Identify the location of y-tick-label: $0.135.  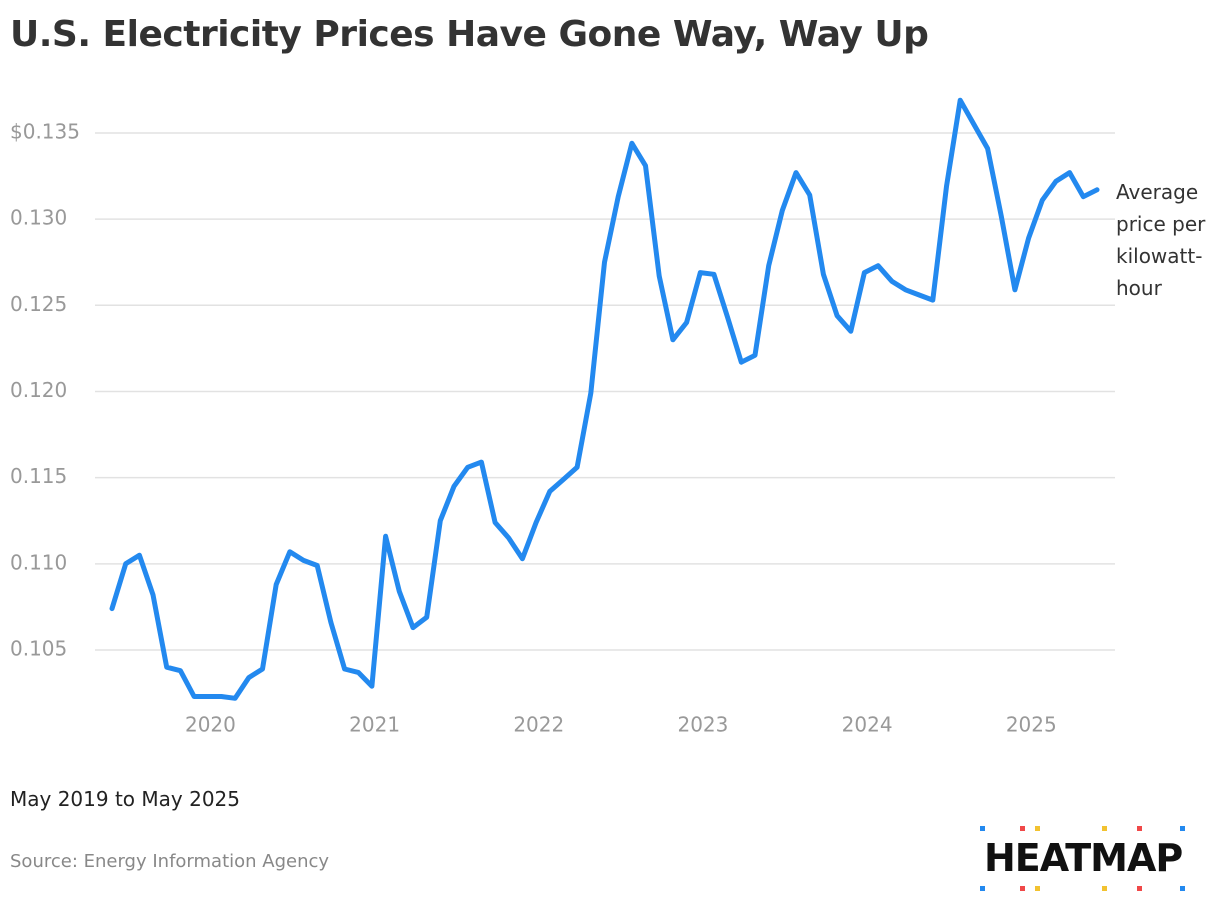
(45, 131).